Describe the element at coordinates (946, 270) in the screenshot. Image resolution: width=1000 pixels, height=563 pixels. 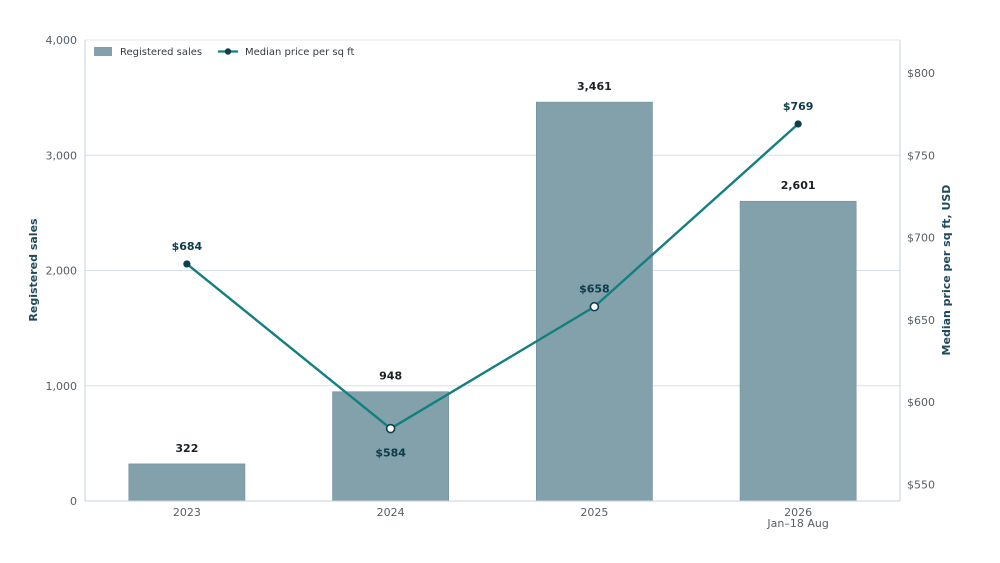
I see `y-axis-title-right: Median price per sq ft, USD` at that location.